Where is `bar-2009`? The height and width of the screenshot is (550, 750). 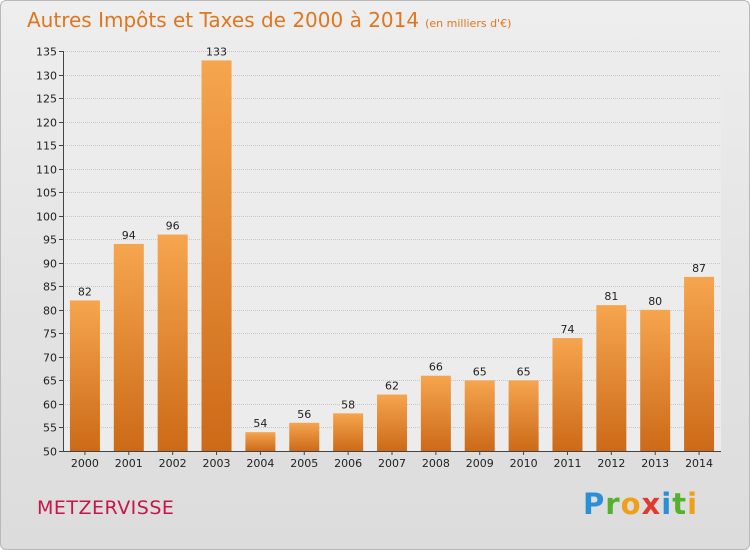
bar-2009 is located at coordinates (479, 415).